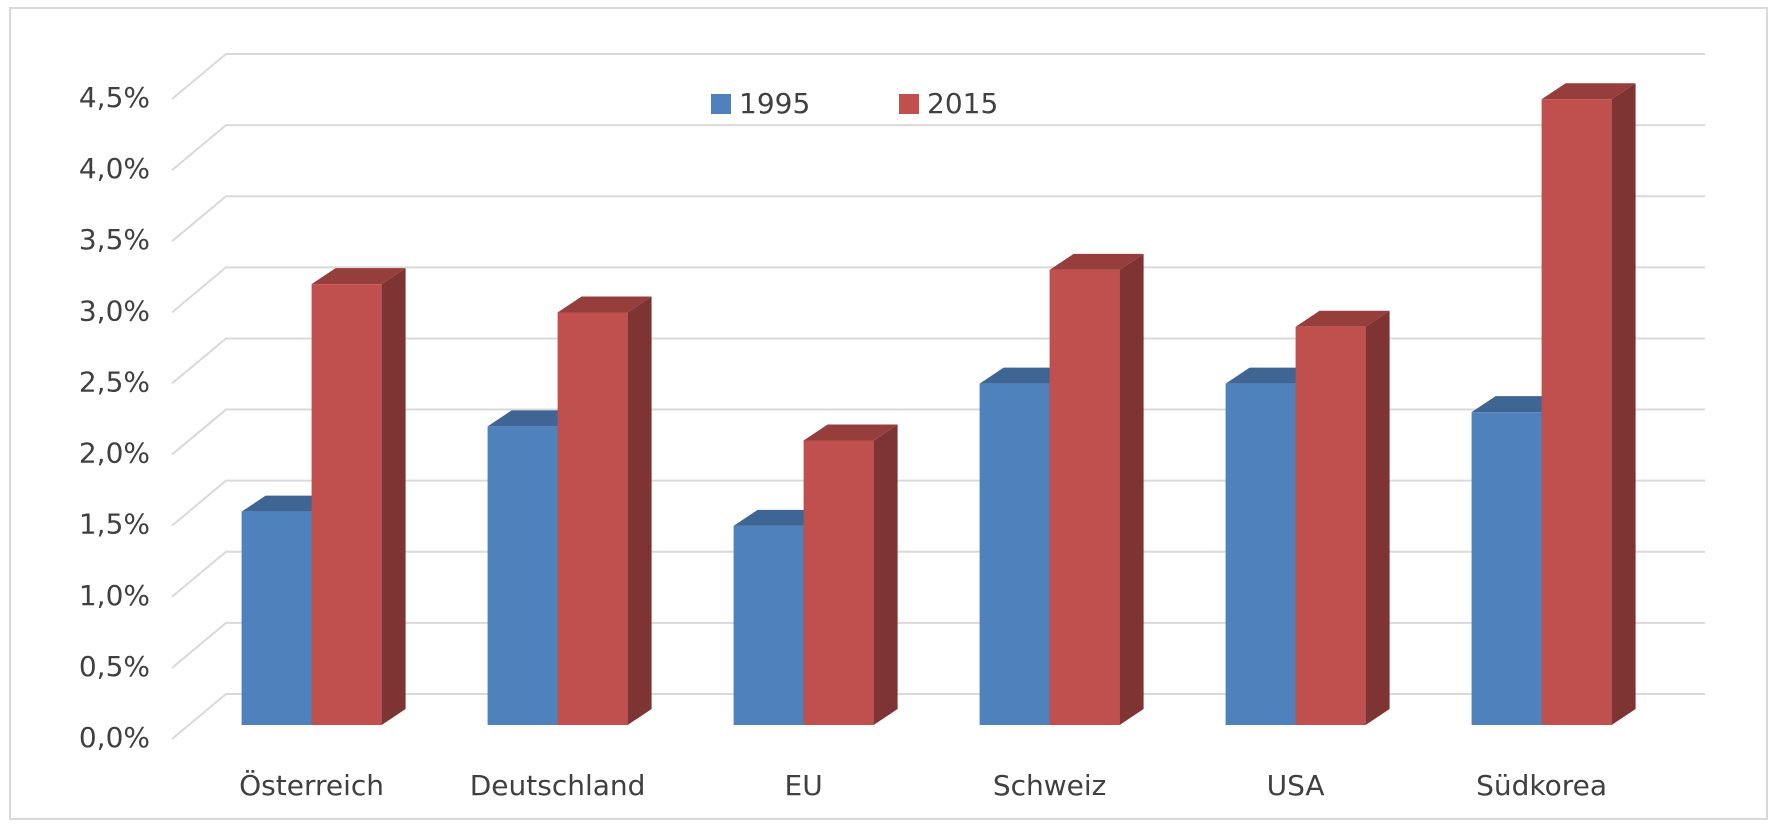 Image resolution: width=1777 pixels, height=831 pixels. What do you see at coordinates (1296, 785) in the screenshot?
I see `x-tick-label: USA` at bounding box center [1296, 785].